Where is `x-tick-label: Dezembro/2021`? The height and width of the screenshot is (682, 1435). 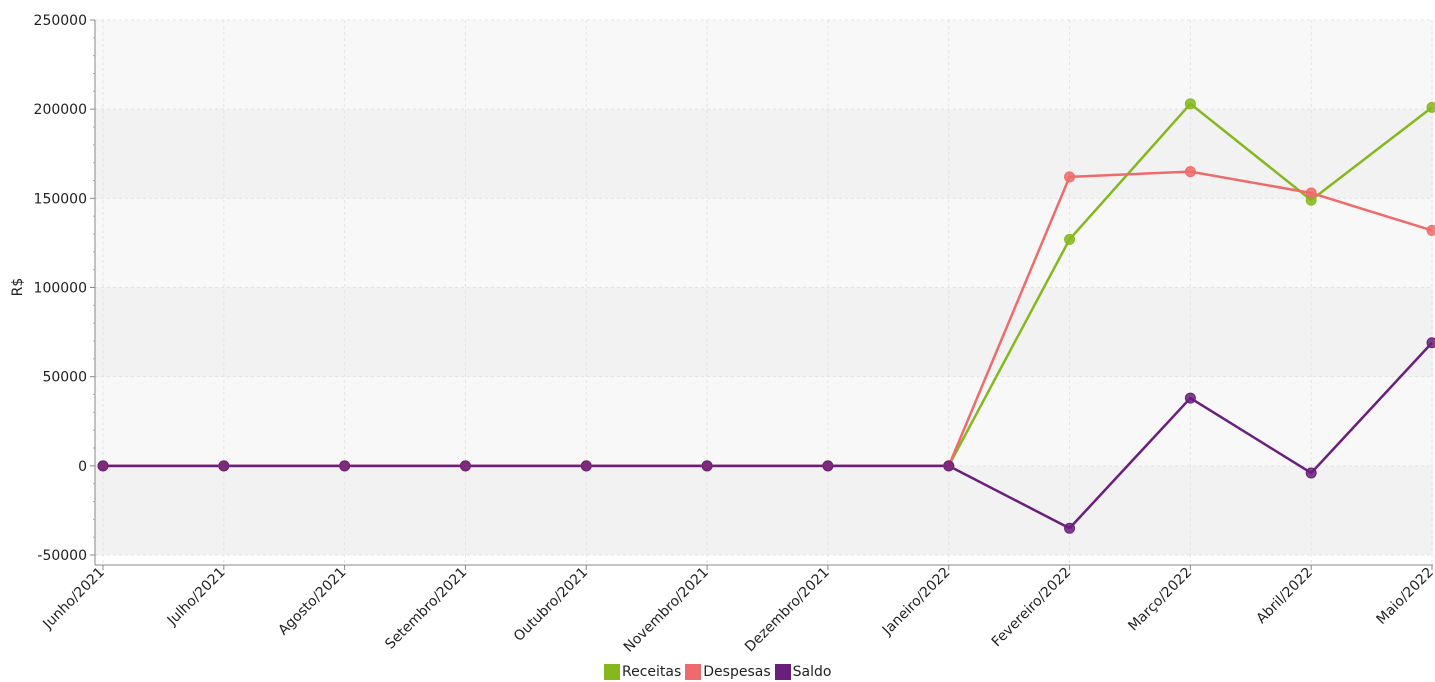 x-tick-label: Dezembro/2021 is located at coordinates (787, 610).